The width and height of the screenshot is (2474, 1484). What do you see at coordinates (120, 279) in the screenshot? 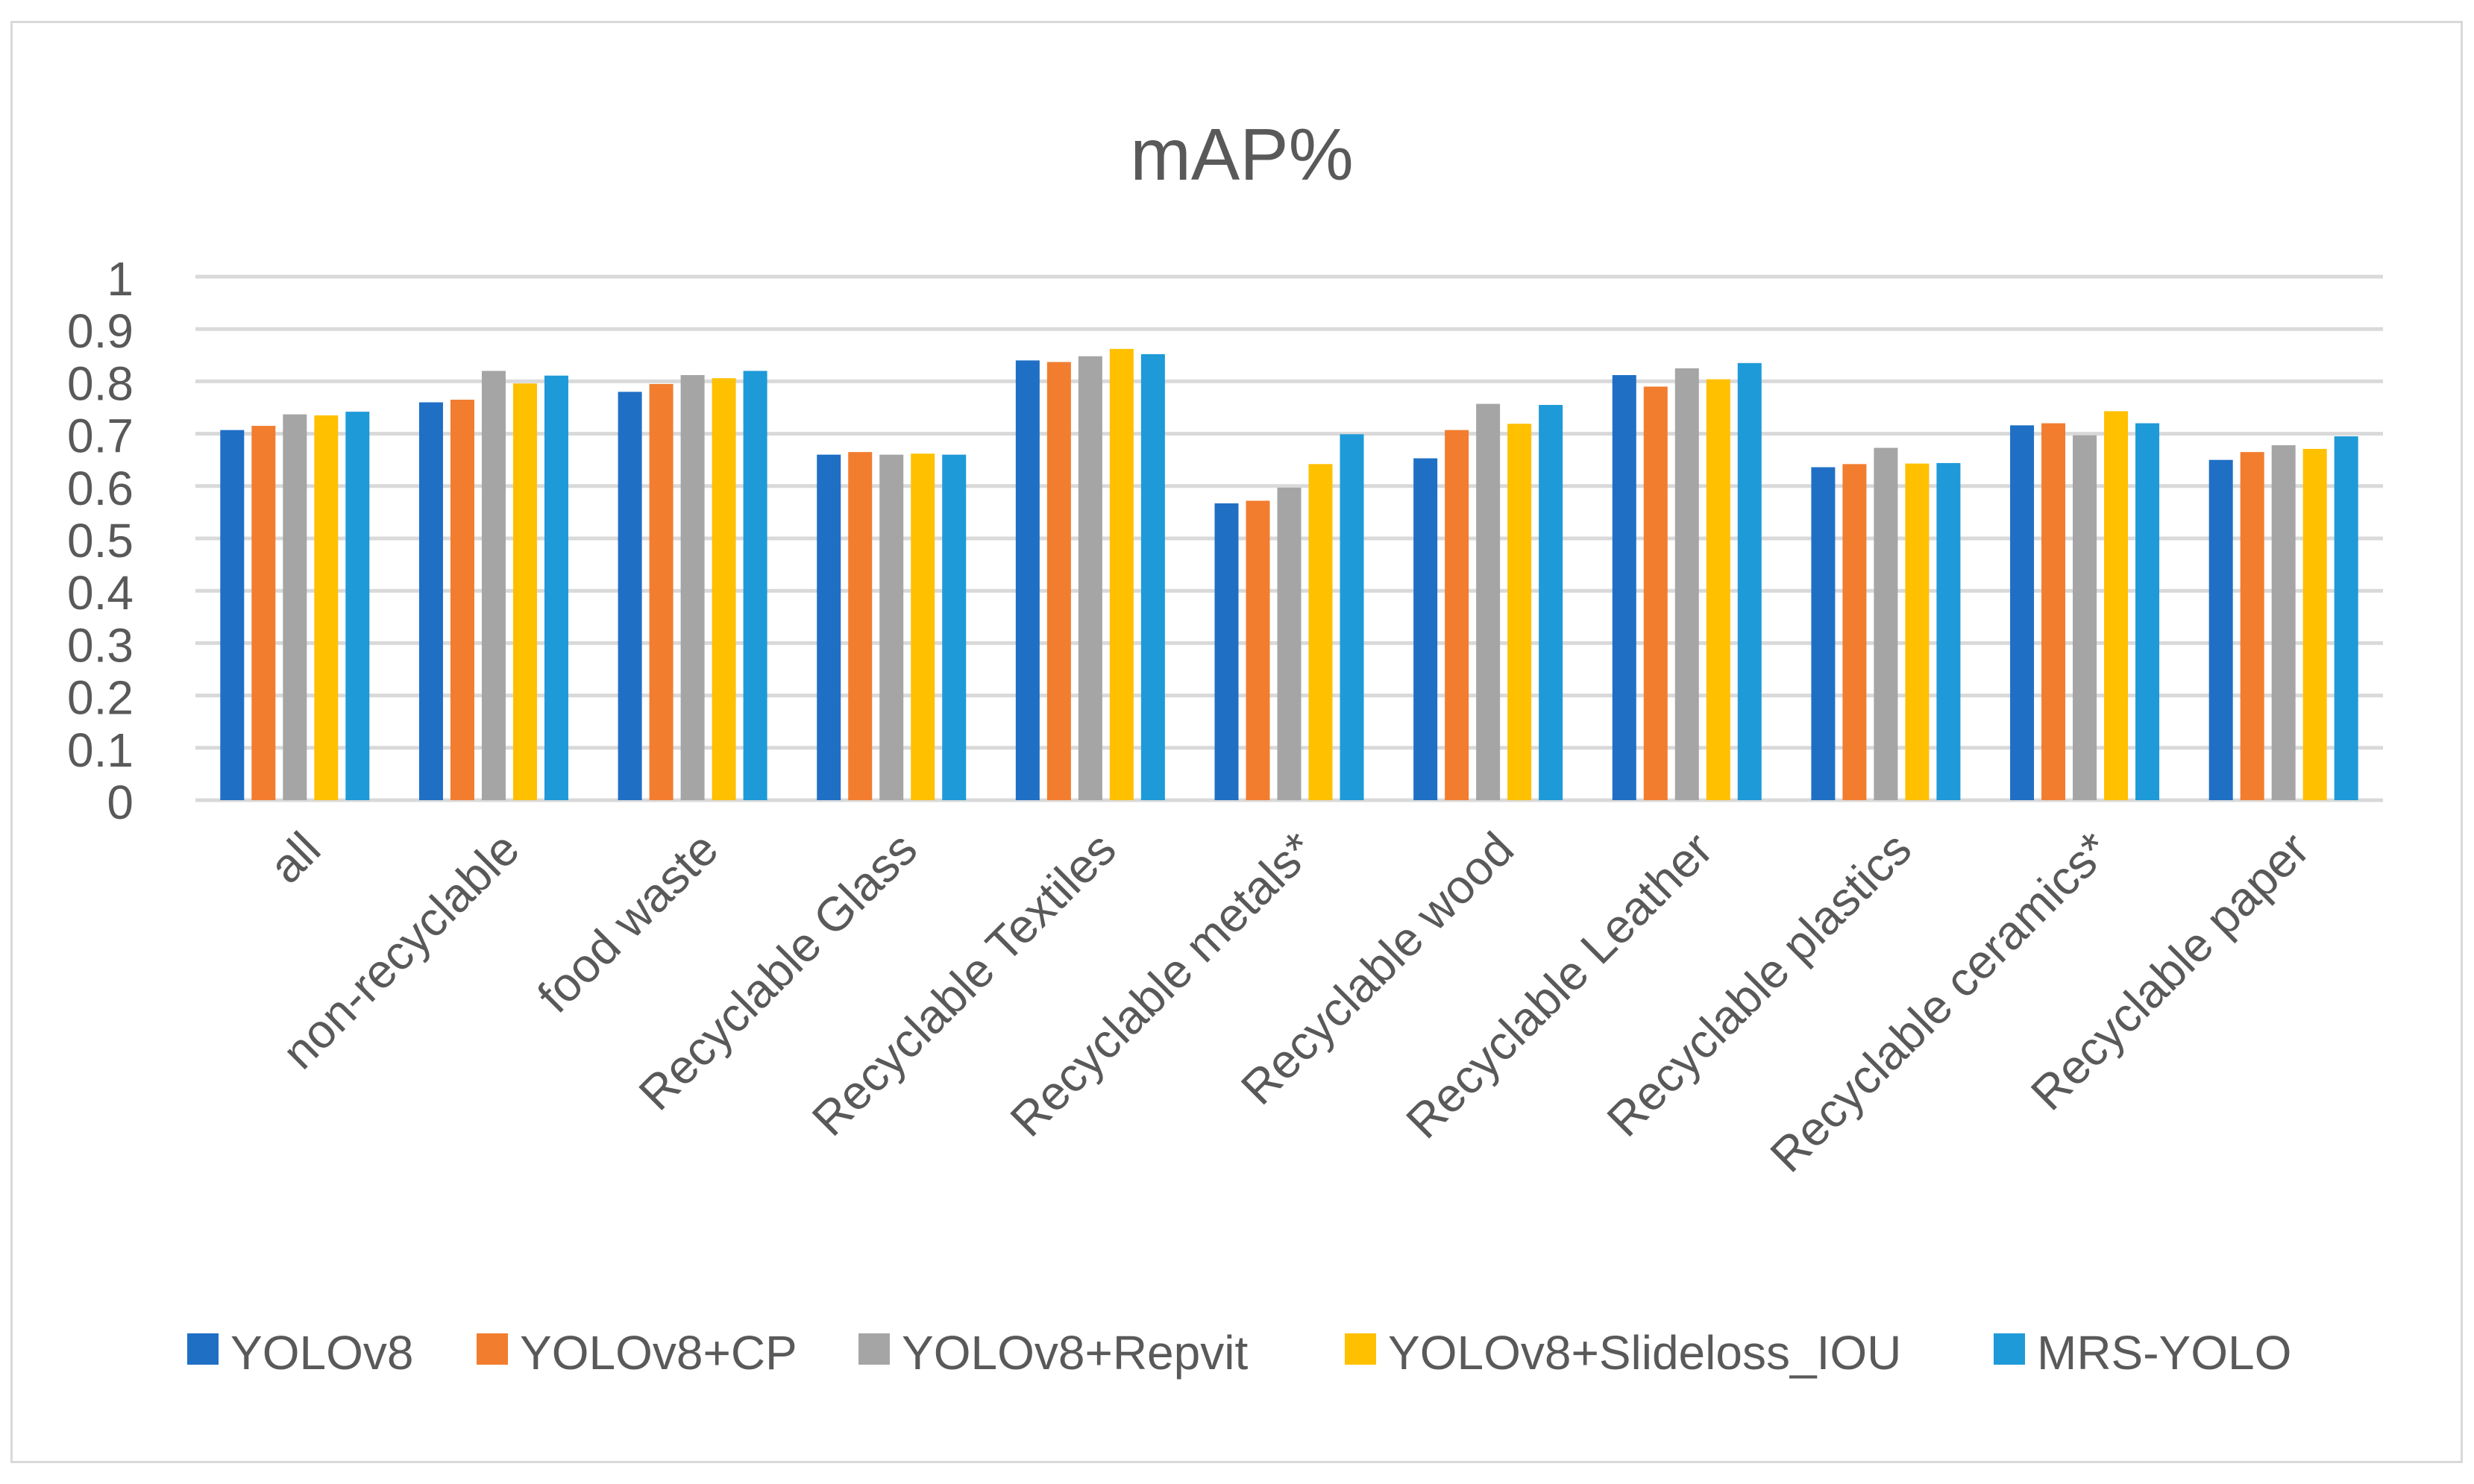
I see `y-tick-label: 1` at bounding box center [120, 279].